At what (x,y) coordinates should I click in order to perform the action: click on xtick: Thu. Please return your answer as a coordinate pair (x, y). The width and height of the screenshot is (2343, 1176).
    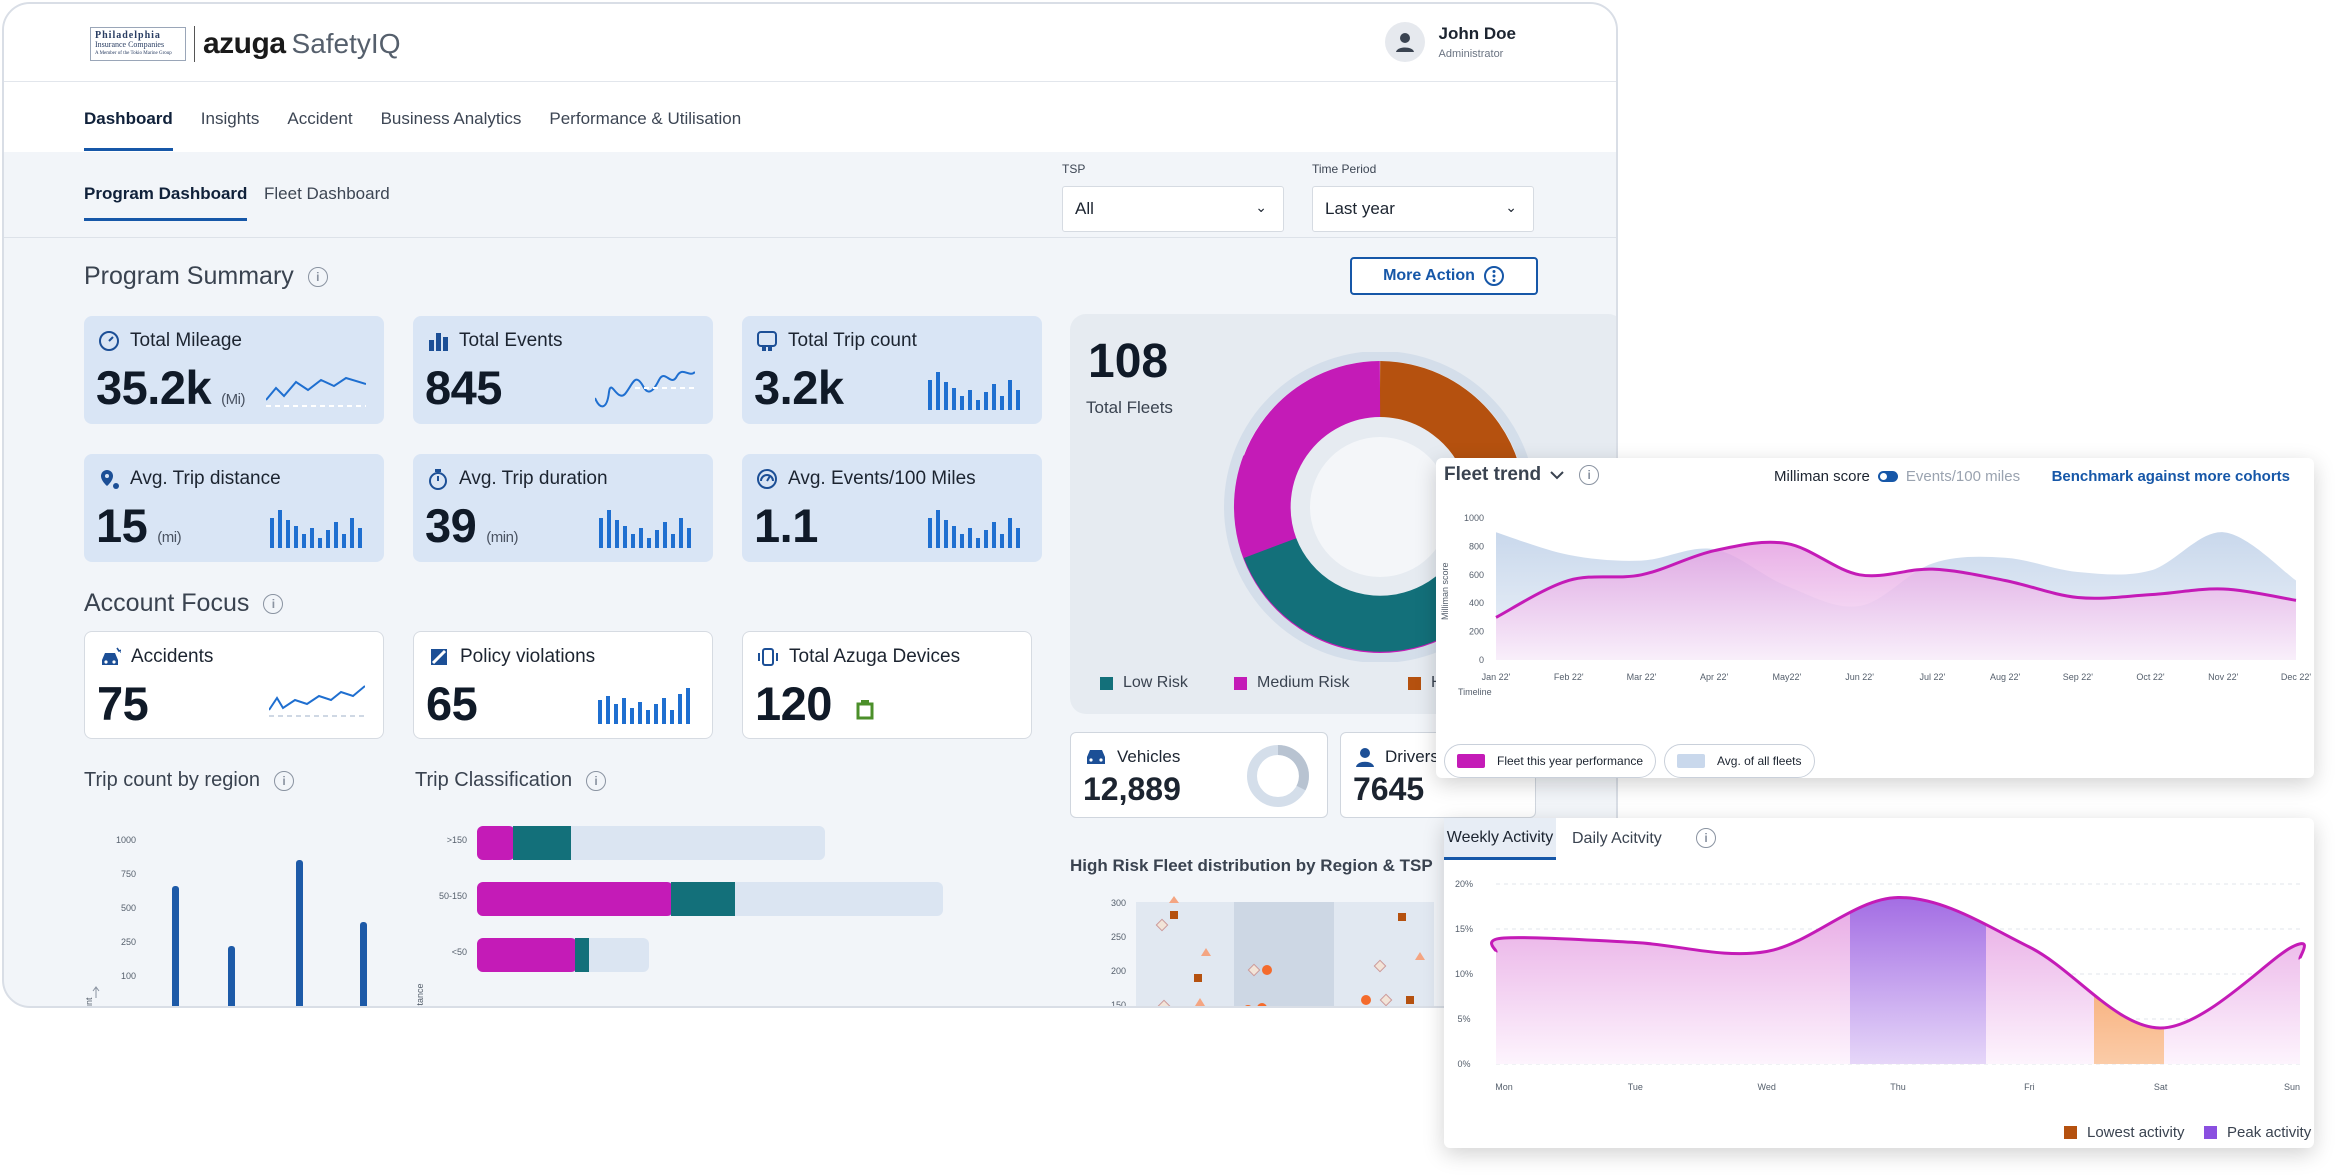
    Looking at the image, I should click on (1898, 1087).